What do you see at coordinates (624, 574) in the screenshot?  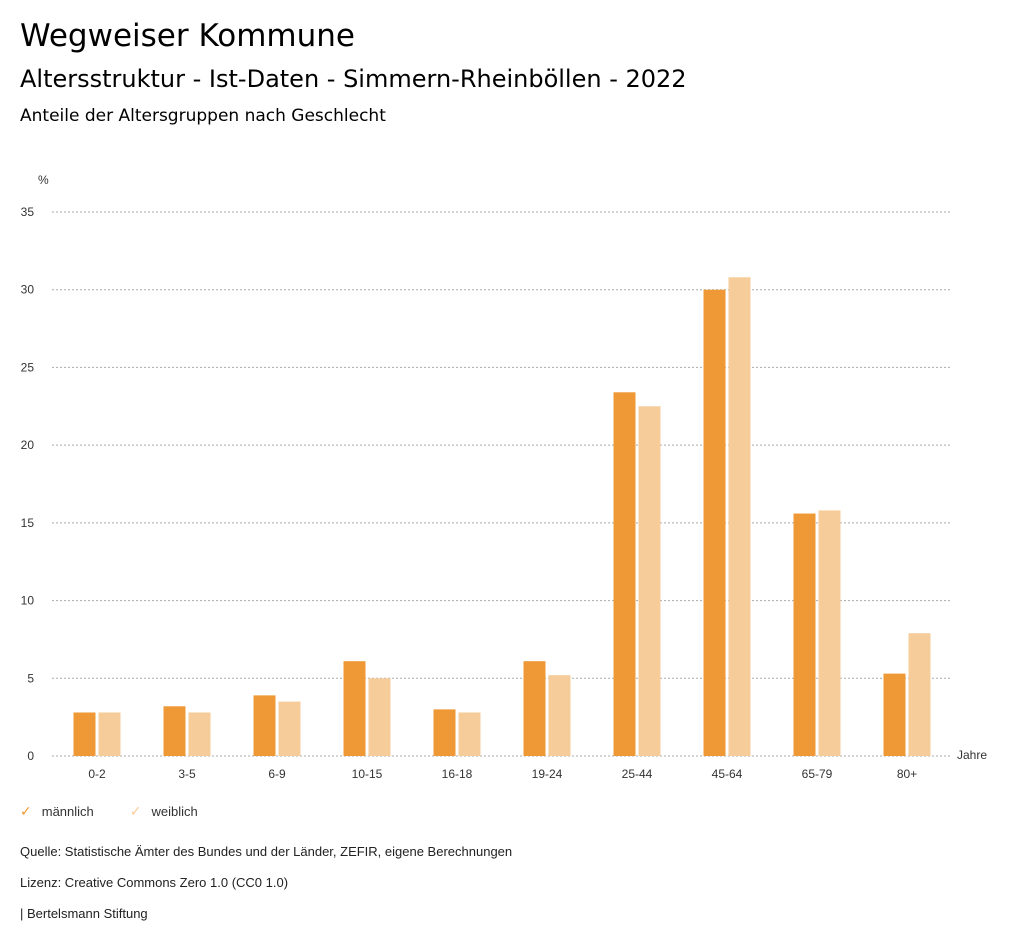 I see `bar-männlich-25-44` at bounding box center [624, 574].